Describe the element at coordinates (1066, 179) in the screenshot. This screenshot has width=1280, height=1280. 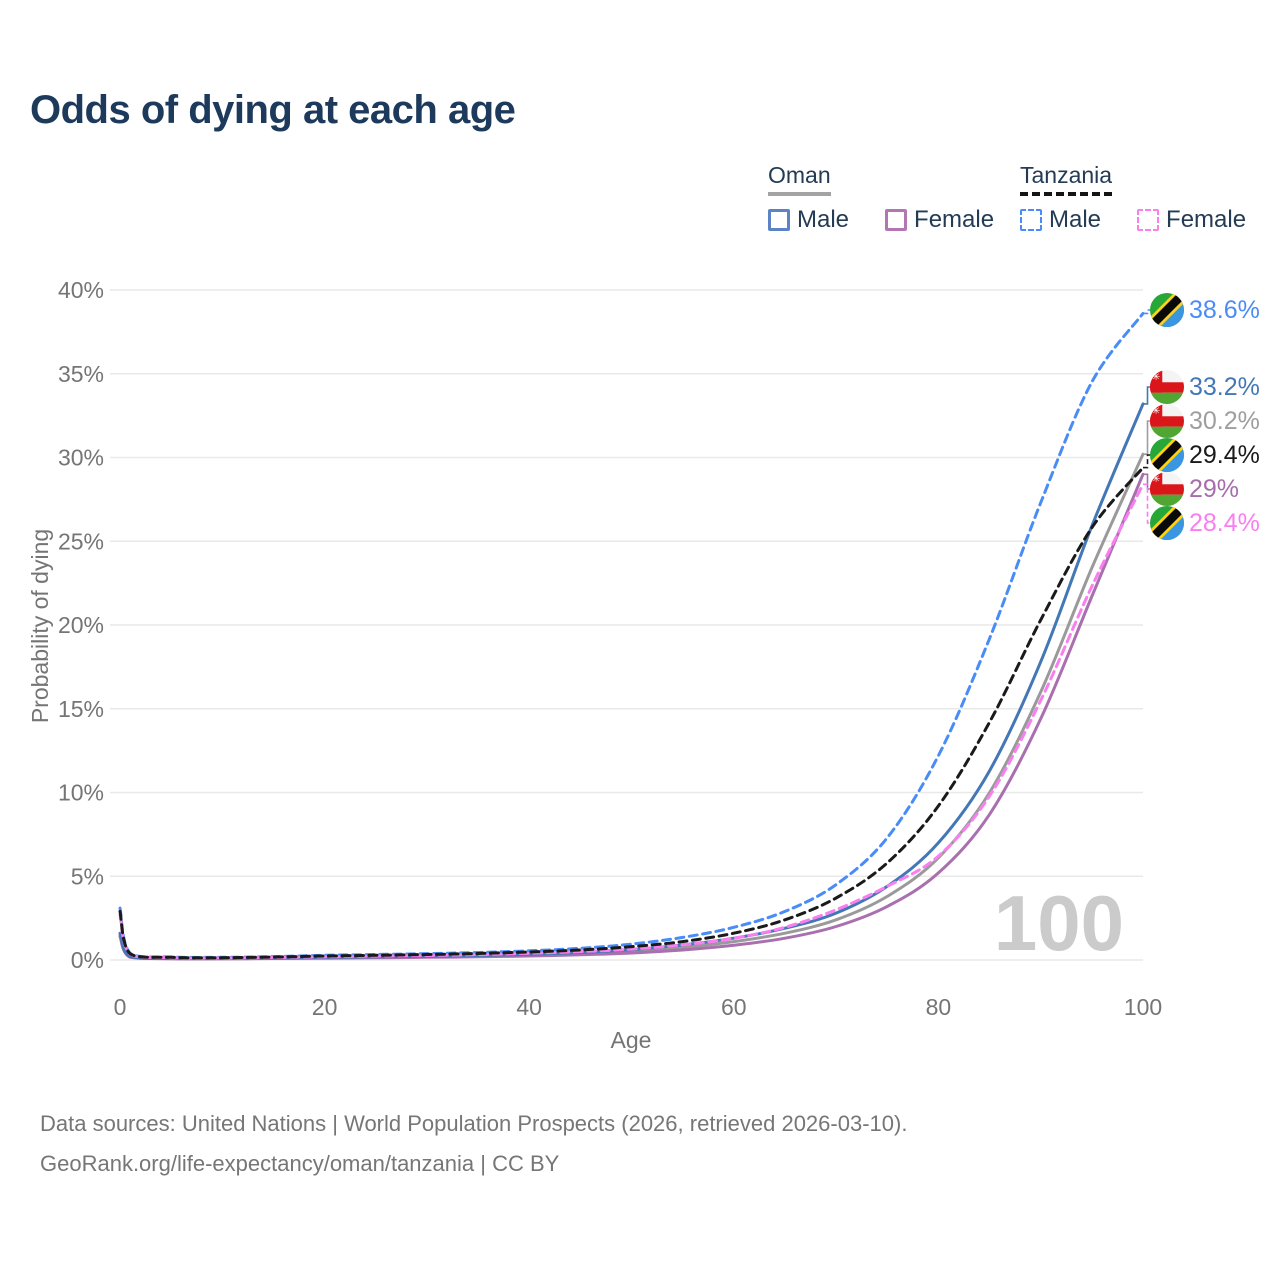
I see `legend-country-tanzania: Tanzania` at that location.